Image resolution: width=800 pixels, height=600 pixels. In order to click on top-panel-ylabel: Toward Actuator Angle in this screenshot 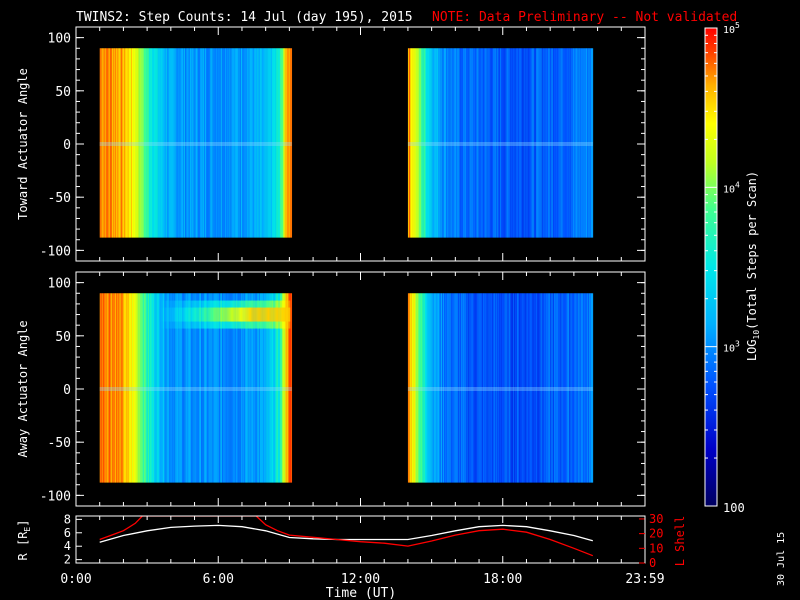, I will do `click(23, 144)`.